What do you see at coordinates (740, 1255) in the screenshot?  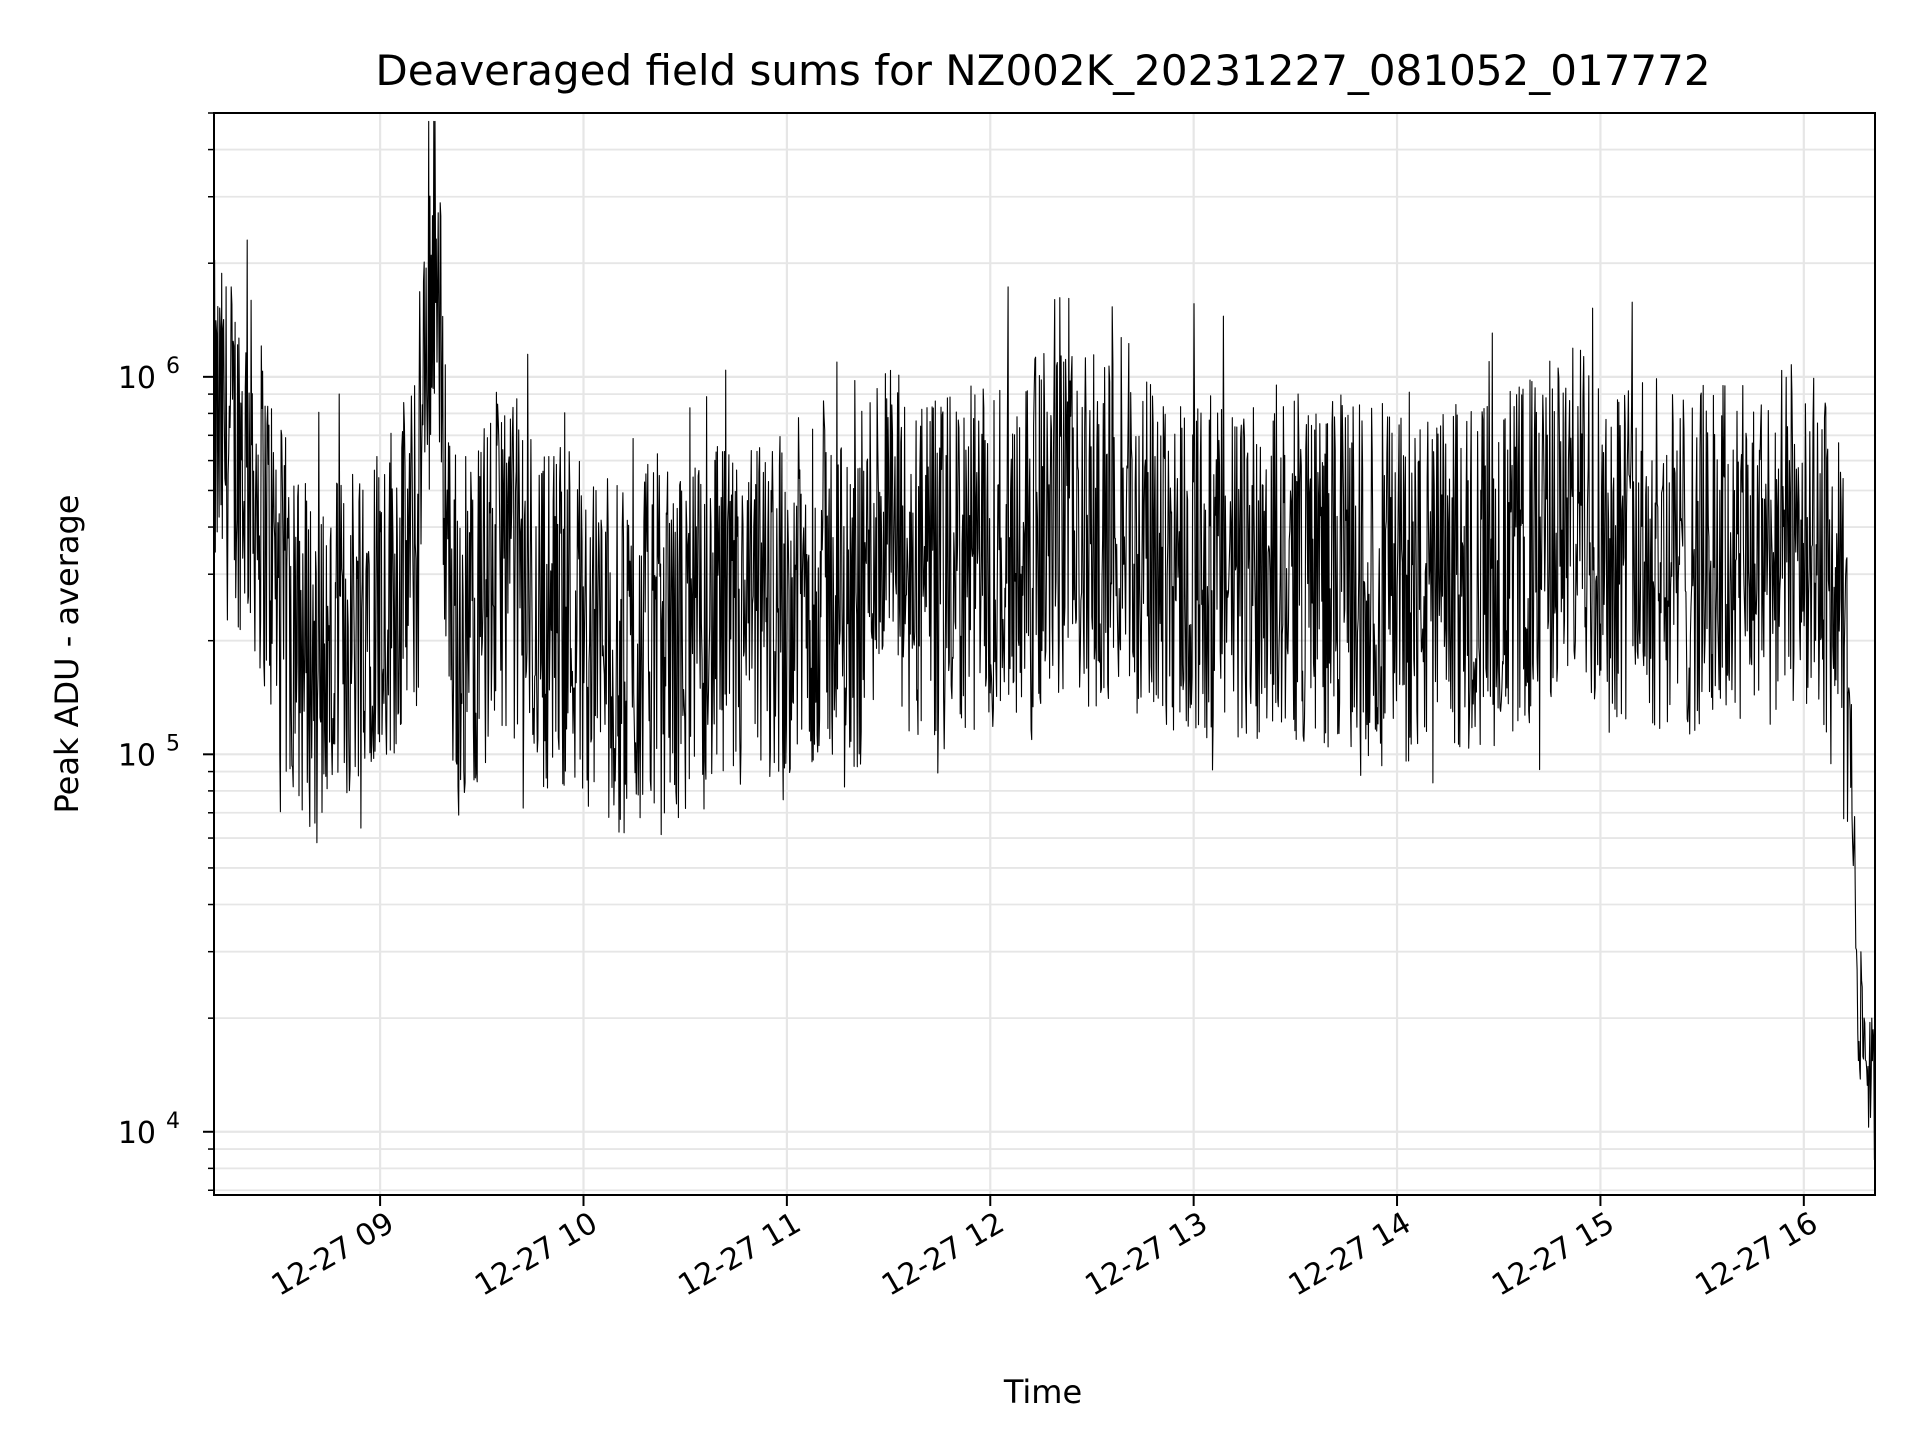 I see `x-tick-label: 12-27 11` at bounding box center [740, 1255].